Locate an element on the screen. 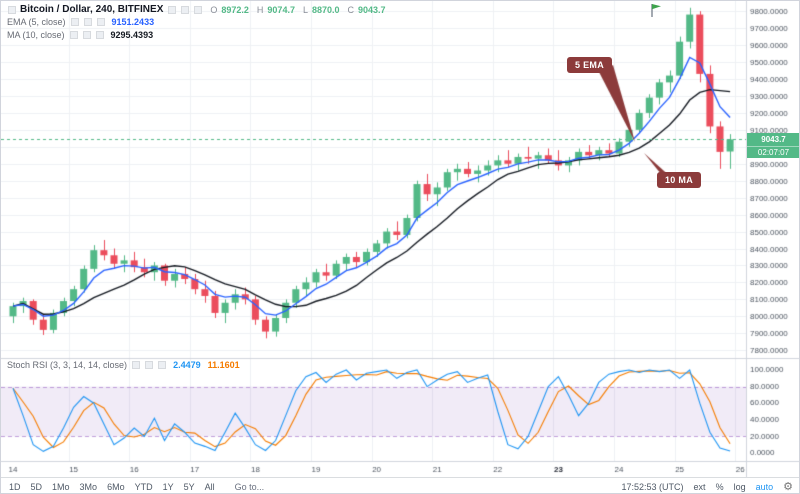 The image size is (800, 494). ma-indicator-label: MA (10, close) is located at coordinates (36, 35).